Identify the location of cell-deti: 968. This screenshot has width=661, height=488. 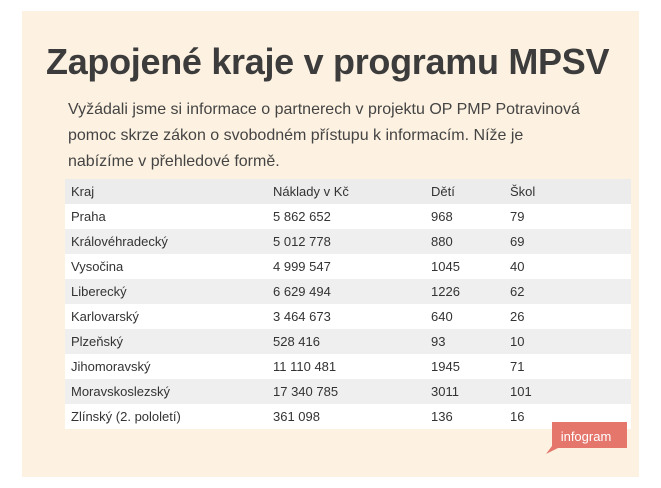
(442, 216).